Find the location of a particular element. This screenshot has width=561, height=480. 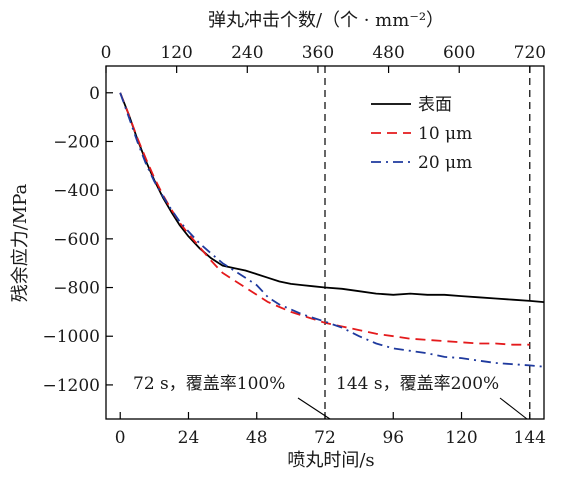

top-tick-label: 120 is located at coordinates (176, 53).